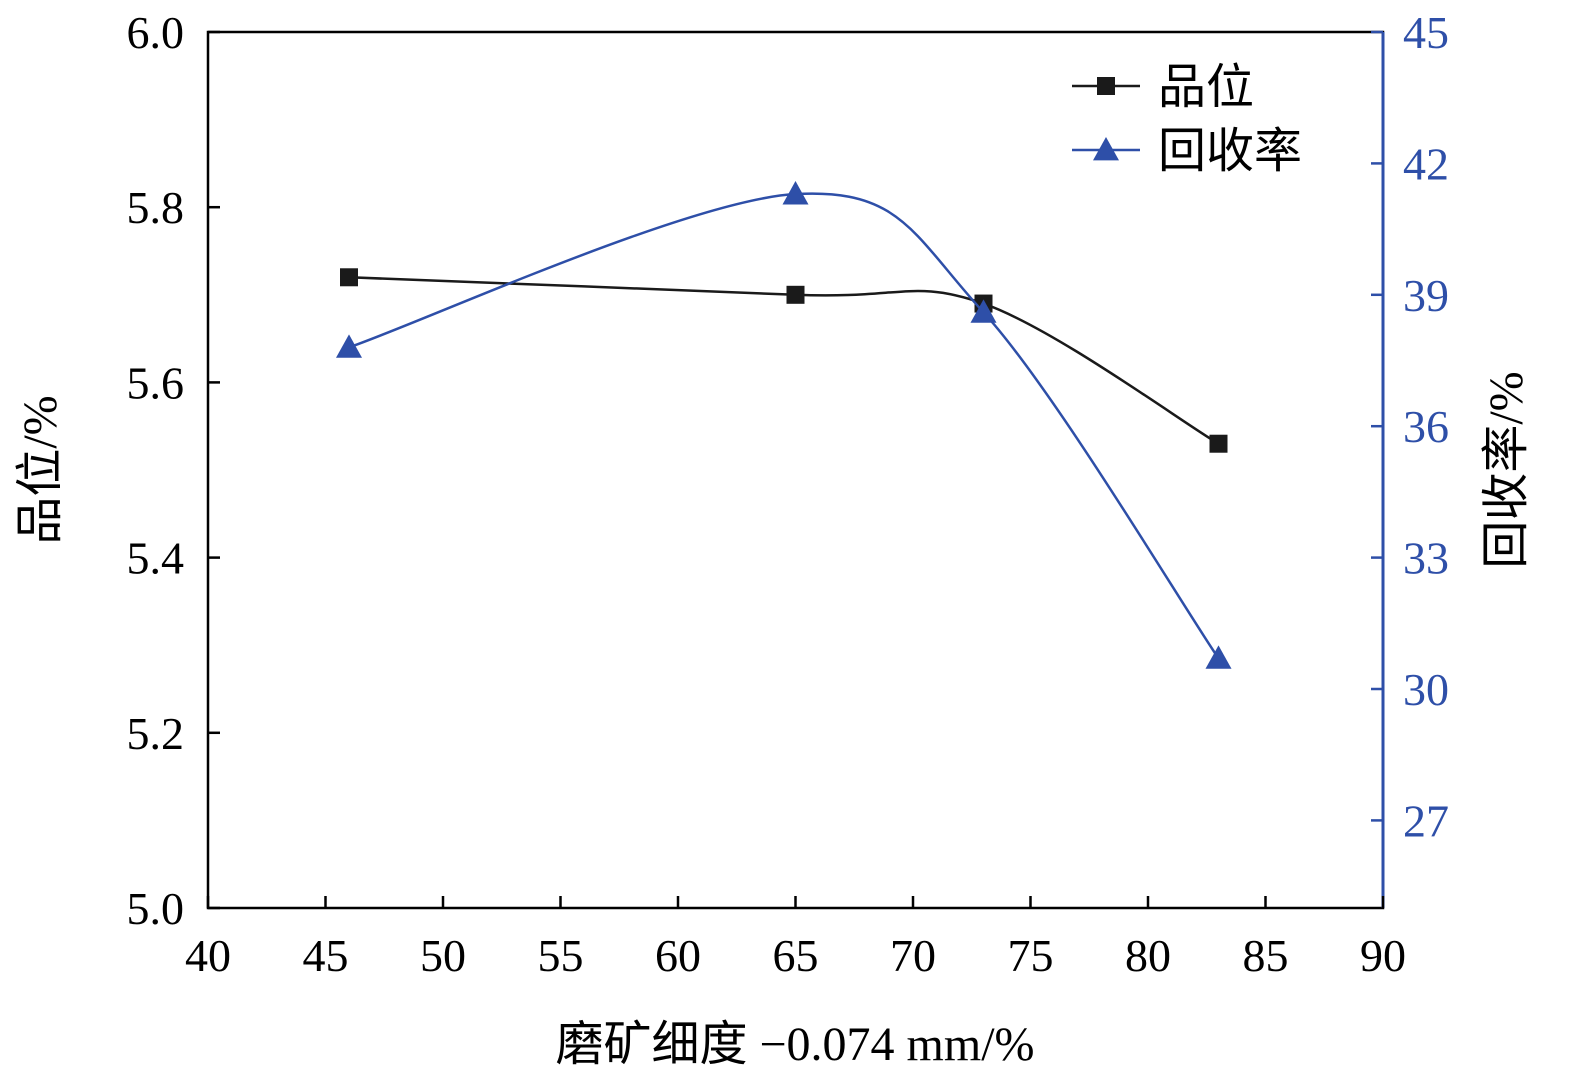 Image resolution: width=1575 pixels, height=1082 pixels. I want to click on legend-marker-square, so click(1106, 86).